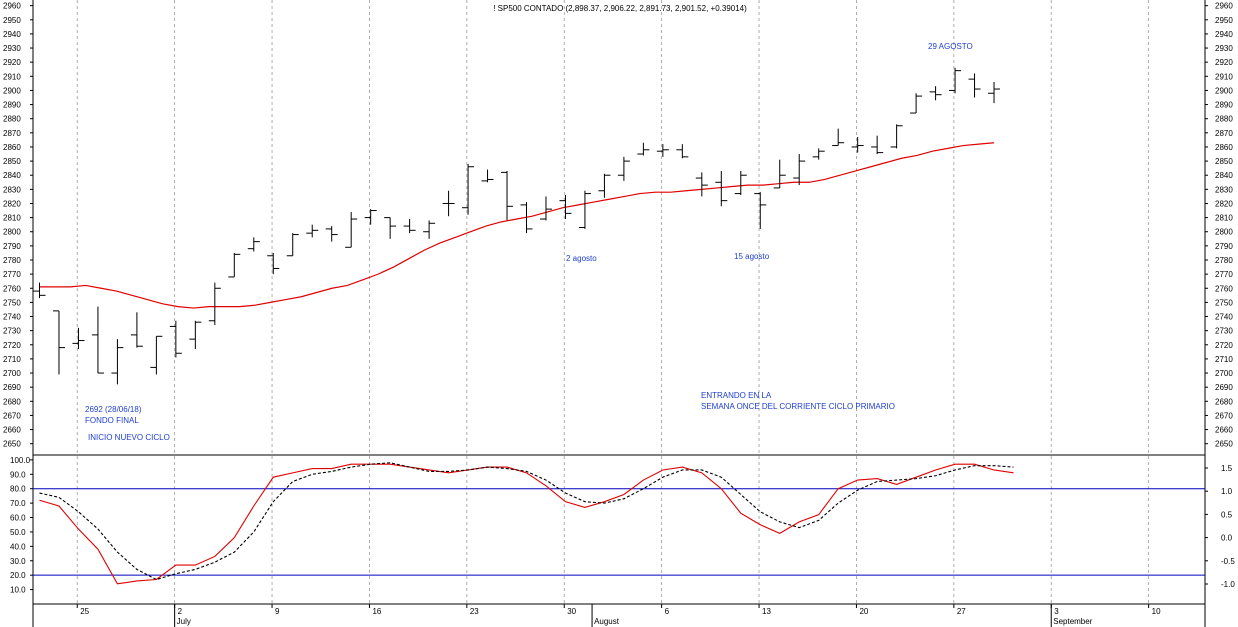 The image size is (1238, 627). I want to click on price-tick-label-left: 2780, so click(12, 260).